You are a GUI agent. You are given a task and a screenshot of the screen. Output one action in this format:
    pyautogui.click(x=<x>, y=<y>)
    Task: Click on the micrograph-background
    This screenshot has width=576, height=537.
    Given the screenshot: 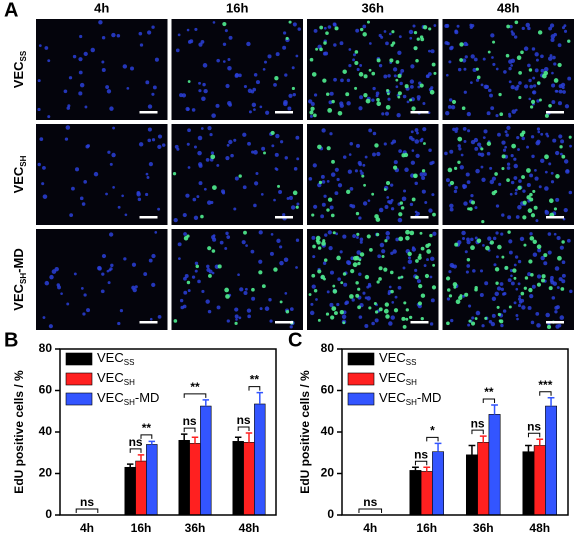 What is the action you would take?
    pyautogui.click(x=102, y=69)
    